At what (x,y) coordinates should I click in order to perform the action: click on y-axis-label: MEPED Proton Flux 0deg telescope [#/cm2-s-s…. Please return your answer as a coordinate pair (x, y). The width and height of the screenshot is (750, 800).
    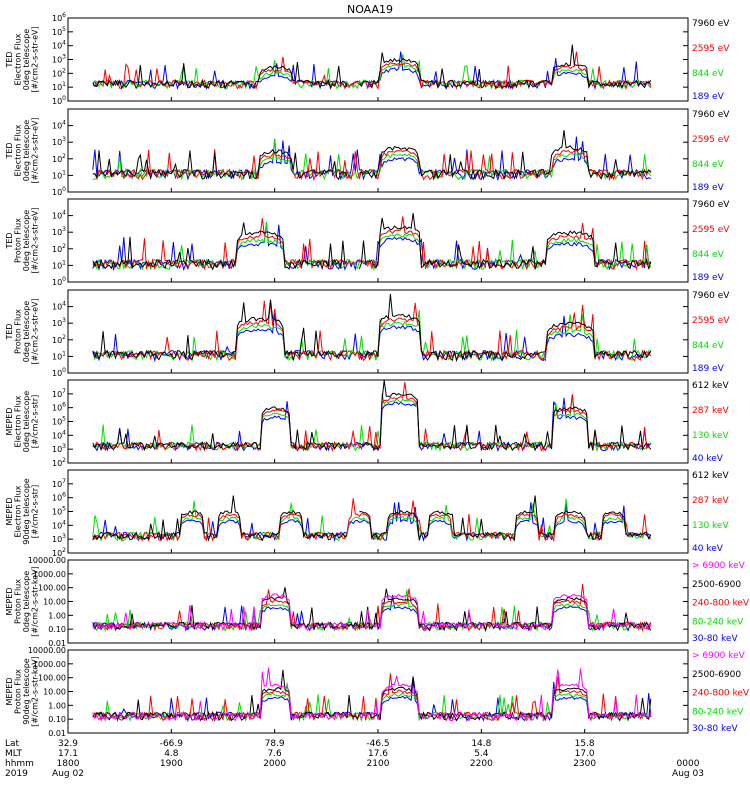
    Looking at the image, I should click on (22, 601).